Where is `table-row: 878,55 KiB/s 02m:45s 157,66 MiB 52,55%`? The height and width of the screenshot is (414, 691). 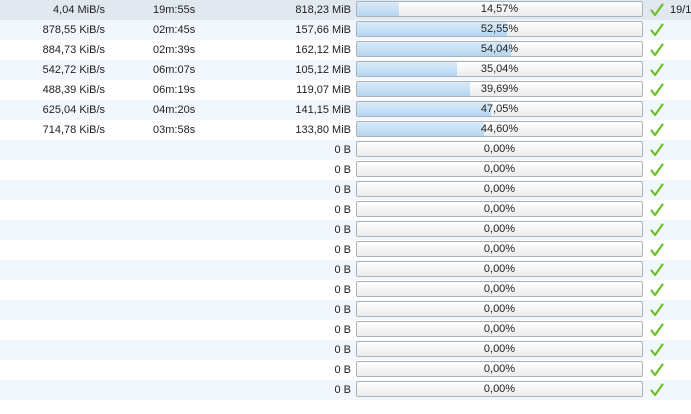 table-row: 878,55 KiB/s 02m:45s 157,66 MiB 52,55% is located at coordinates (345, 30).